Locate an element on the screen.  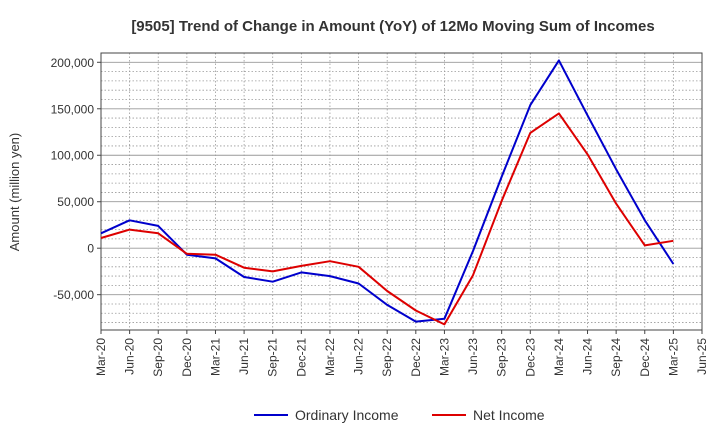
y-axis-label: Amount (million yen) is located at coordinates (14, 192).